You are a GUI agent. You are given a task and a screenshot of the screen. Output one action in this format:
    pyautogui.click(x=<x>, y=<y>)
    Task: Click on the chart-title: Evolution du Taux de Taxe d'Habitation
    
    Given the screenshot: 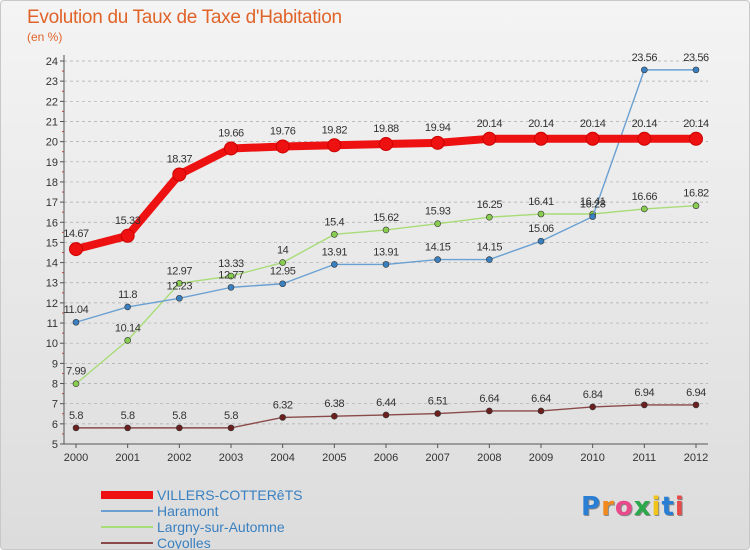 What is the action you would take?
    pyautogui.click(x=184, y=17)
    